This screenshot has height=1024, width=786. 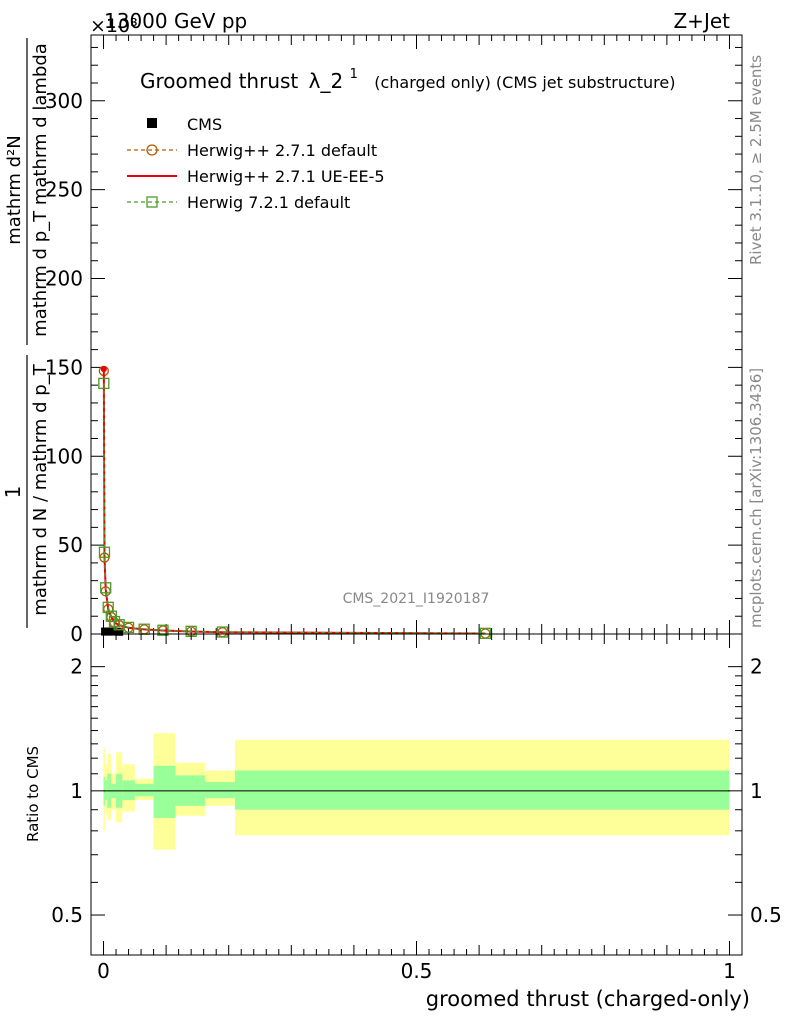 What do you see at coordinates (286, 176) in the screenshot?
I see `legend-label-herwig-ueee5: Herwig++ 2.7.1 UE-EE-5` at bounding box center [286, 176].